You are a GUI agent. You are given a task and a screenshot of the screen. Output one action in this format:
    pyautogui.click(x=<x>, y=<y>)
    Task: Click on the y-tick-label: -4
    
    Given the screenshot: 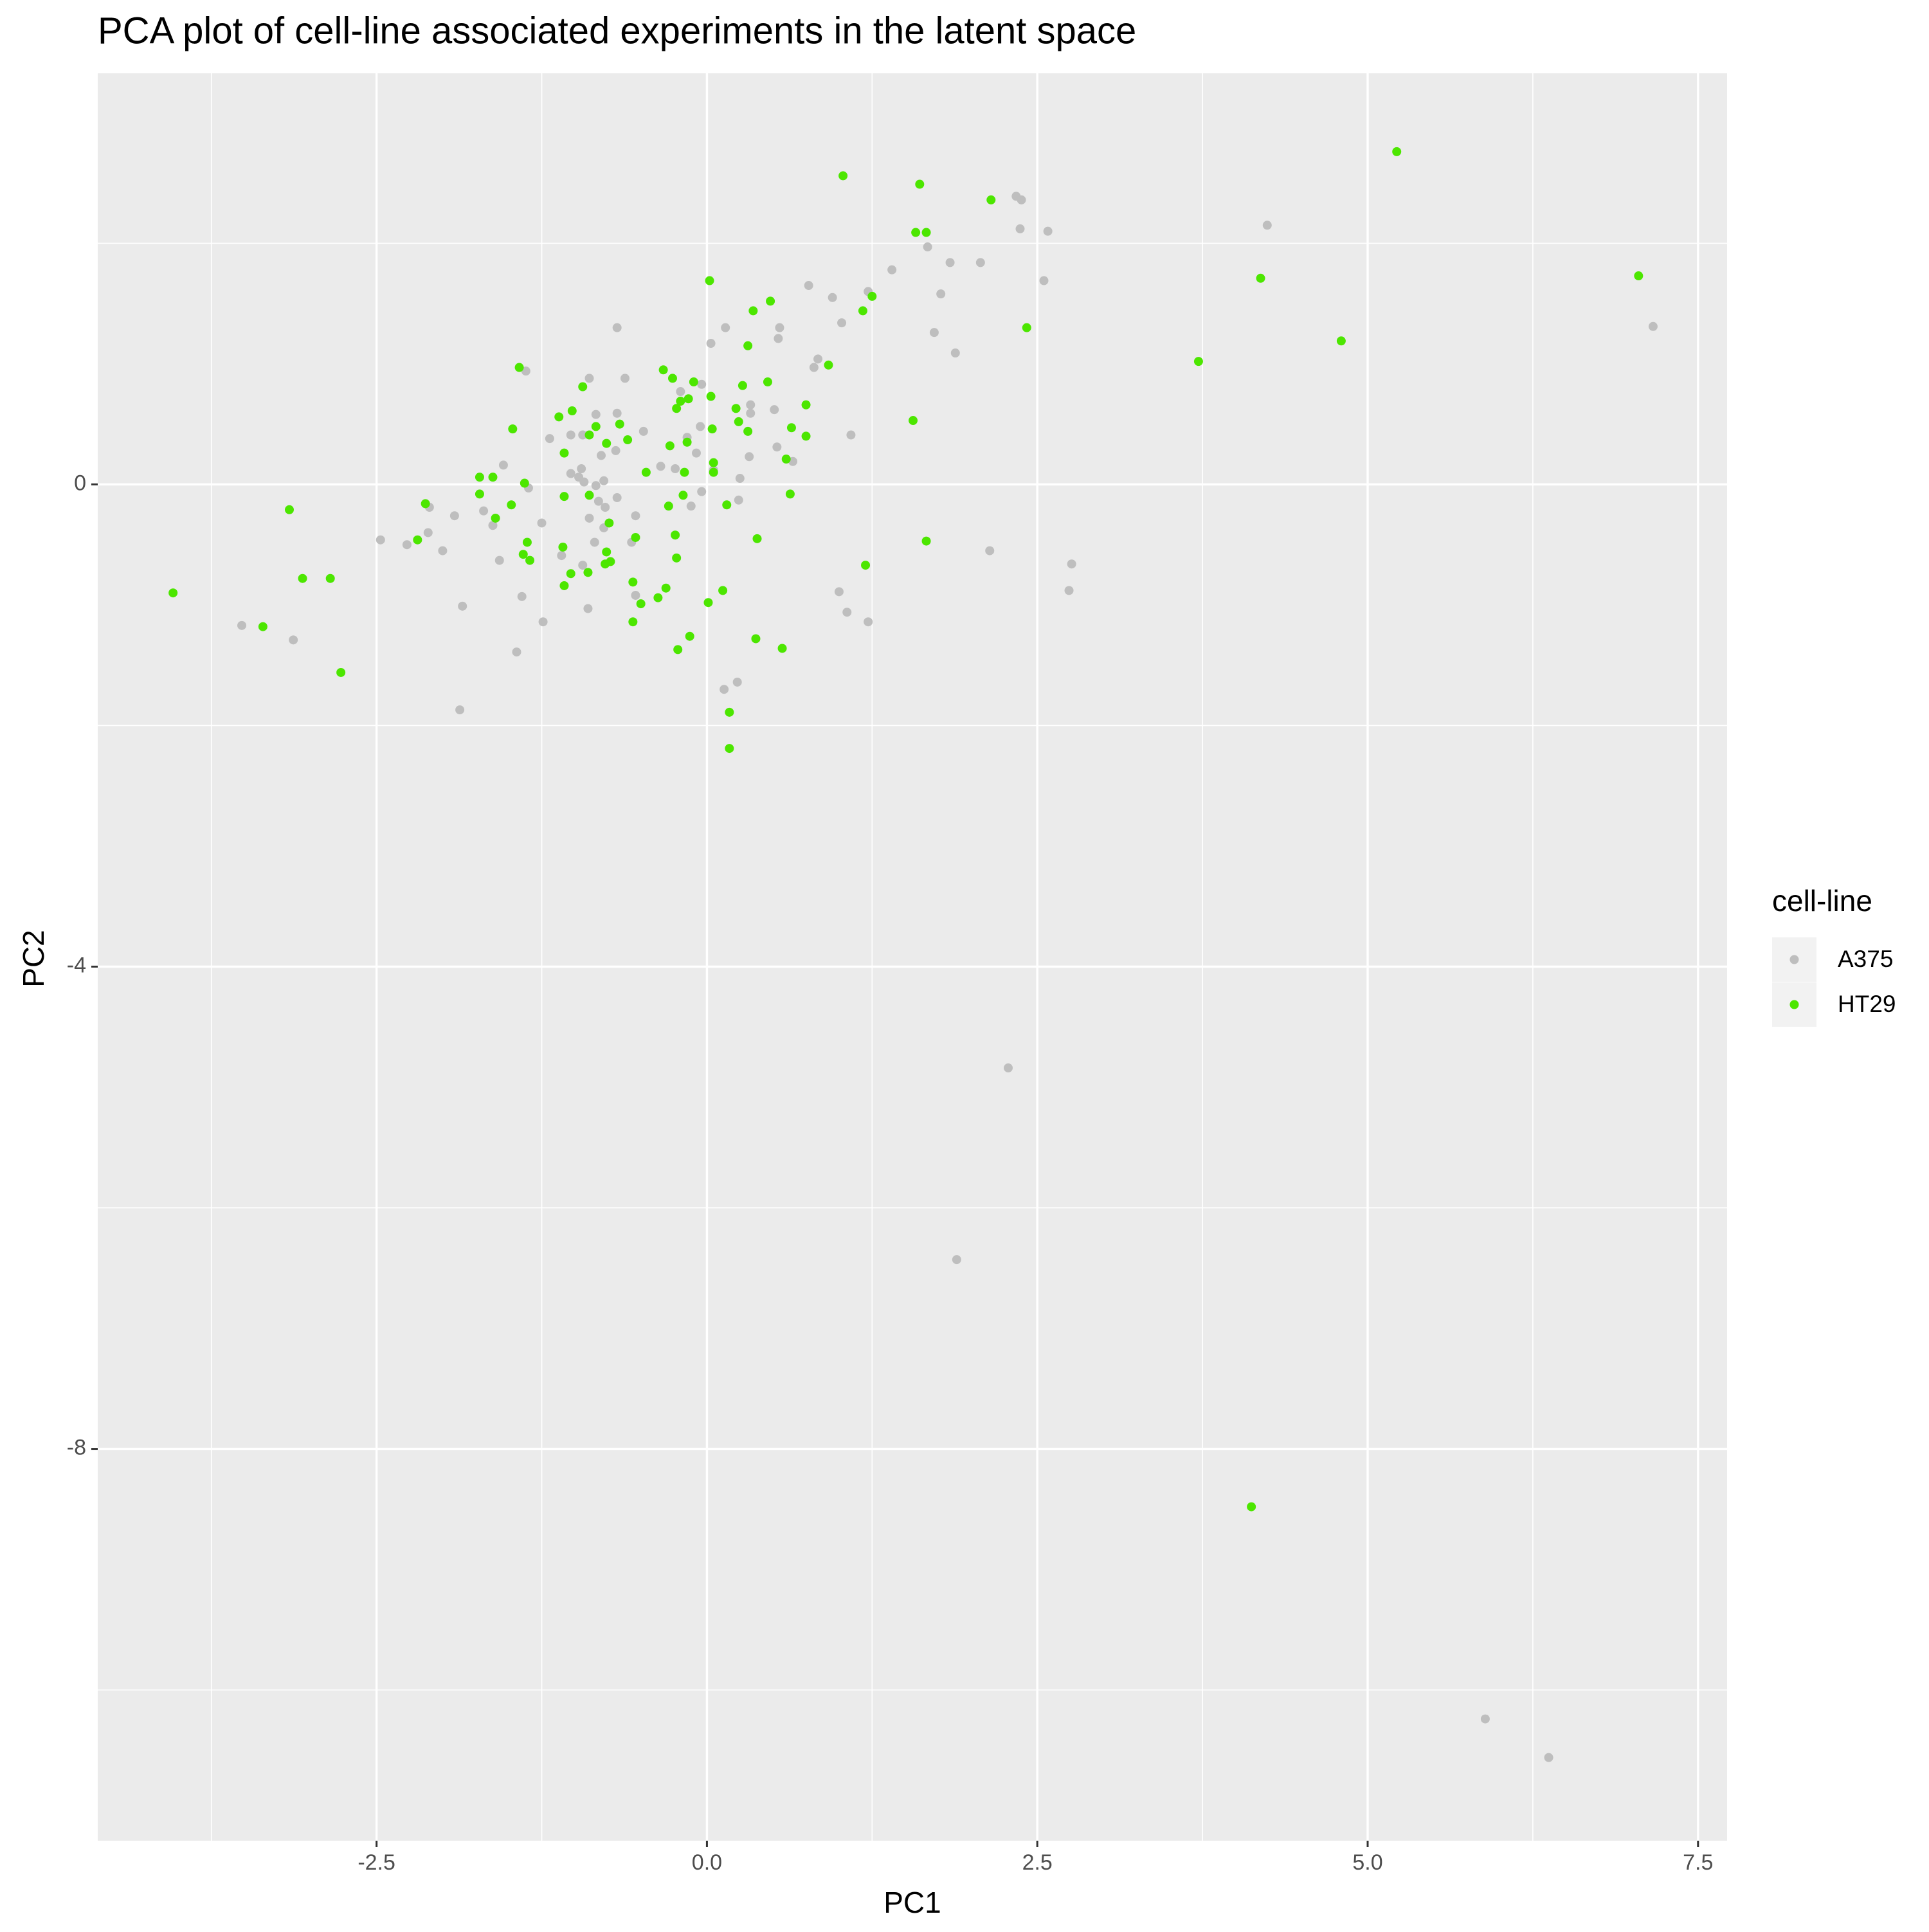 What is the action you would take?
    pyautogui.click(x=76, y=965)
    